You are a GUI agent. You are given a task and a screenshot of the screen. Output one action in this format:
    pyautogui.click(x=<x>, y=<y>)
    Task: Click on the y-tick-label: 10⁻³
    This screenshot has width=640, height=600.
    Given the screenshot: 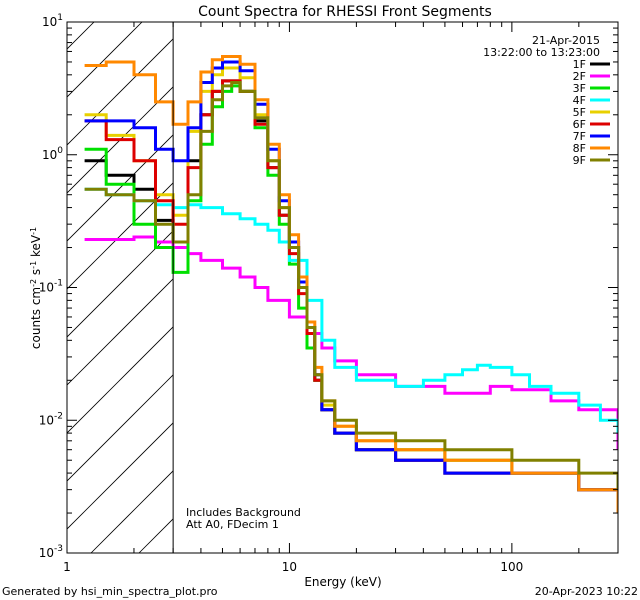 What is the action you would take?
    pyautogui.click(x=51, y=552)
    